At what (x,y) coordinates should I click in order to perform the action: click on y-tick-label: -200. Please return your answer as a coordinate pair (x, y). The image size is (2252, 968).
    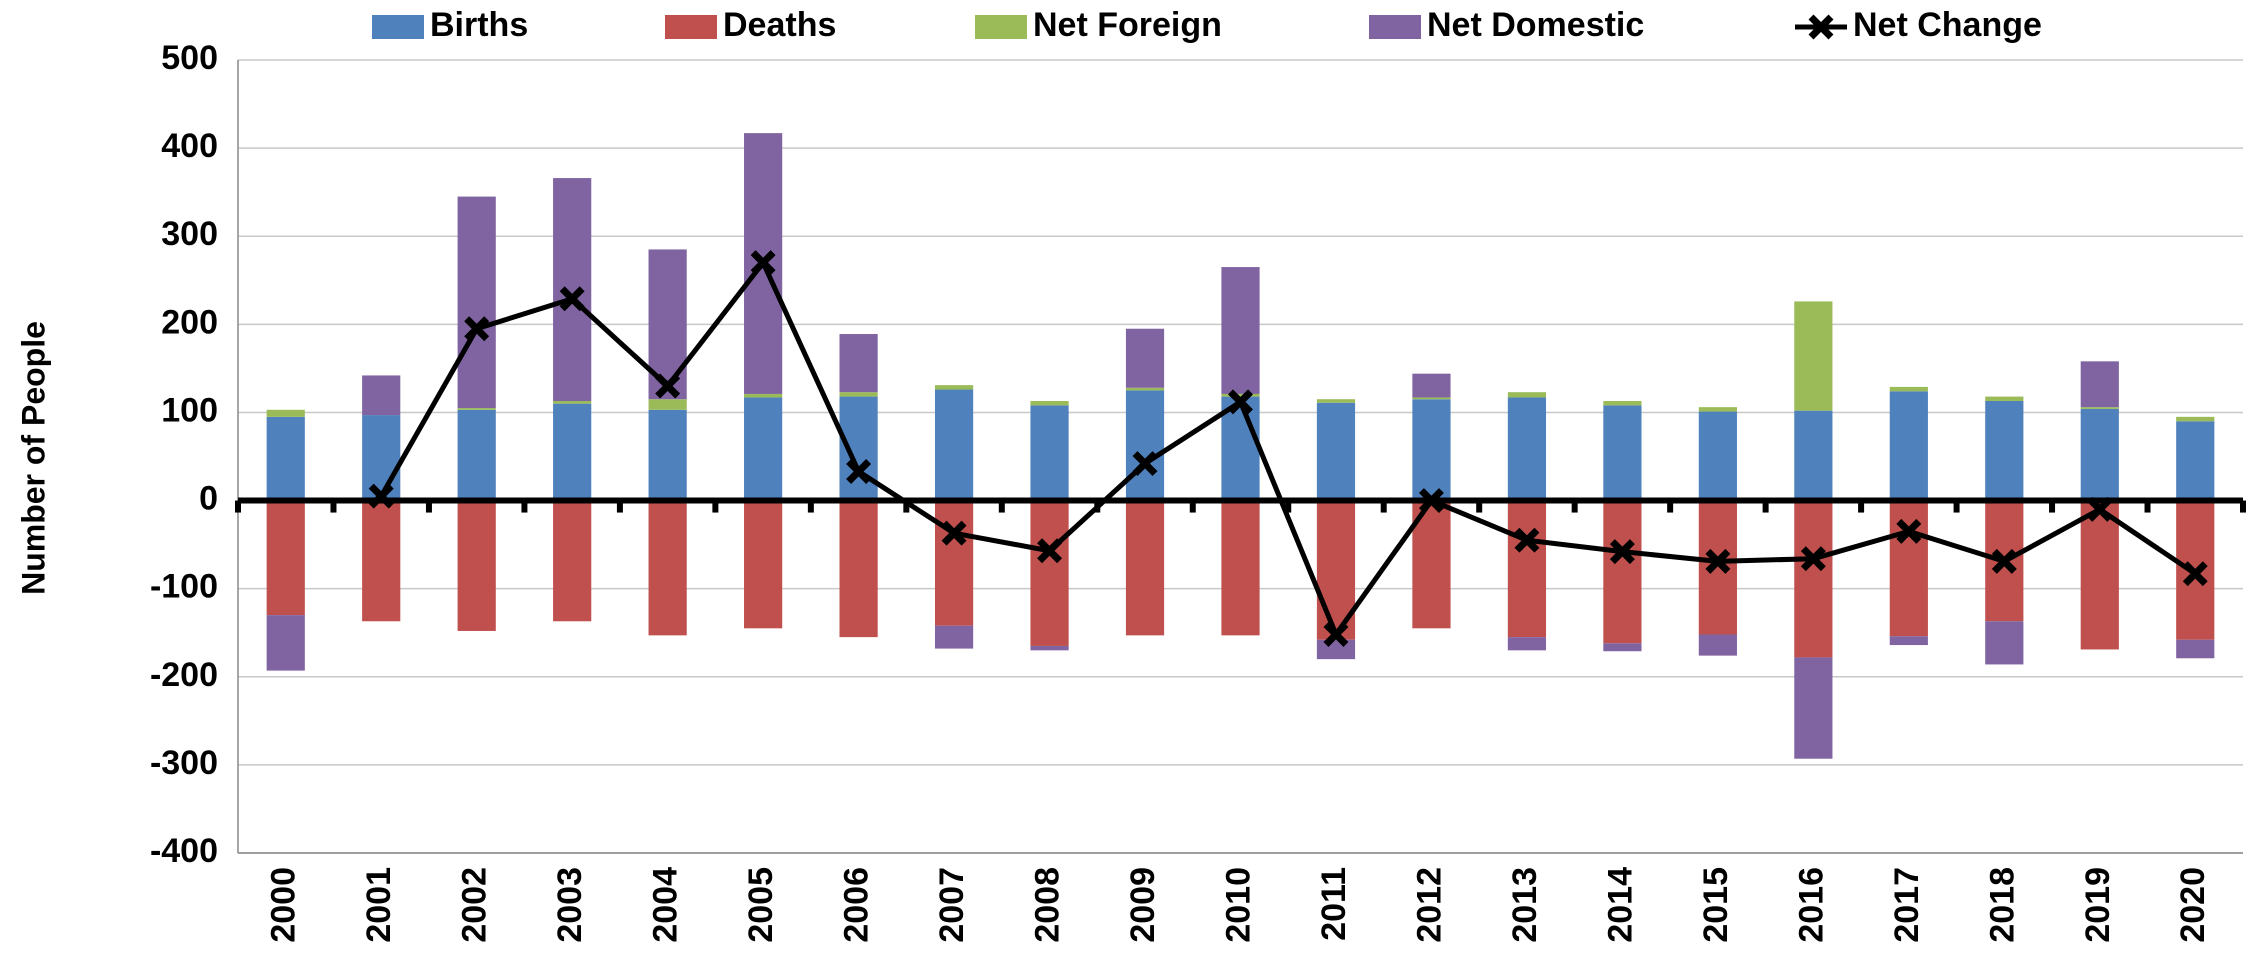
    Looking at the image, I should click on (184, 675).